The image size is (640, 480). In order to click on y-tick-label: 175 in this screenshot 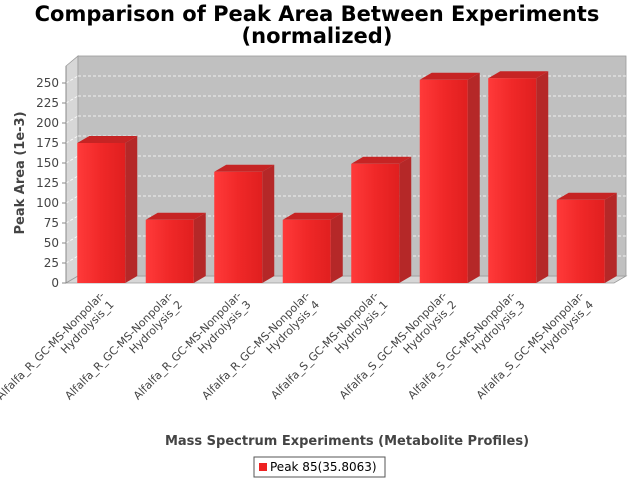, I will do `click(47, 143)`.